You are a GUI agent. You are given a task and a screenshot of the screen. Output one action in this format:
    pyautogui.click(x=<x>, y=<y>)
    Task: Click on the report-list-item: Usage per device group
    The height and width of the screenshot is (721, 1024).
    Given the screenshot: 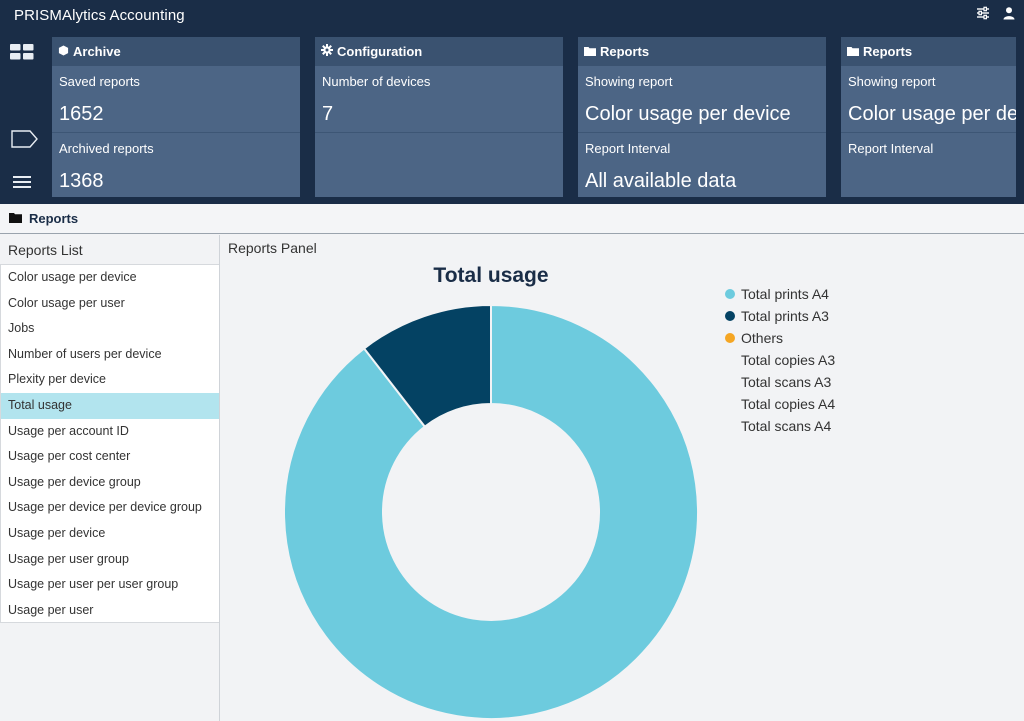 What is the action you would take?
    pyautogui.click(x=74, y=481)
    